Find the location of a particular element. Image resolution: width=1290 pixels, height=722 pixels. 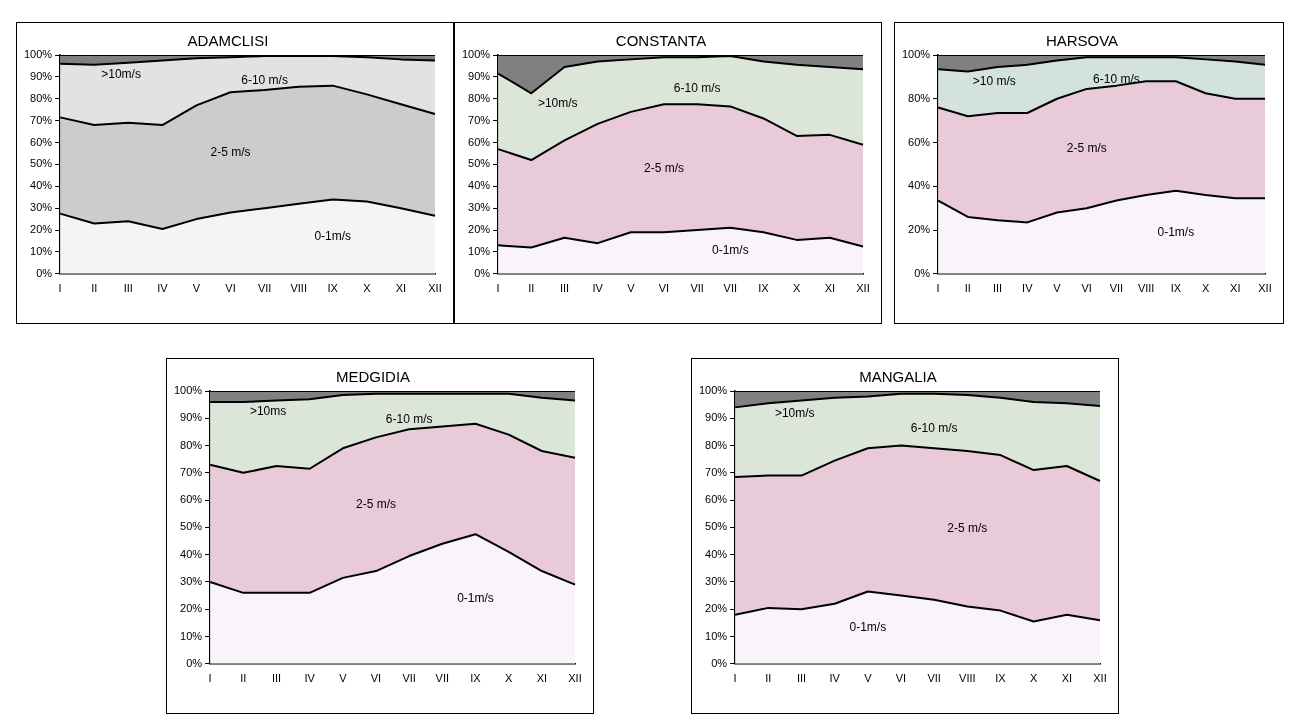

chart-title: ADAMCLISI is located at coordinates (228, 41).